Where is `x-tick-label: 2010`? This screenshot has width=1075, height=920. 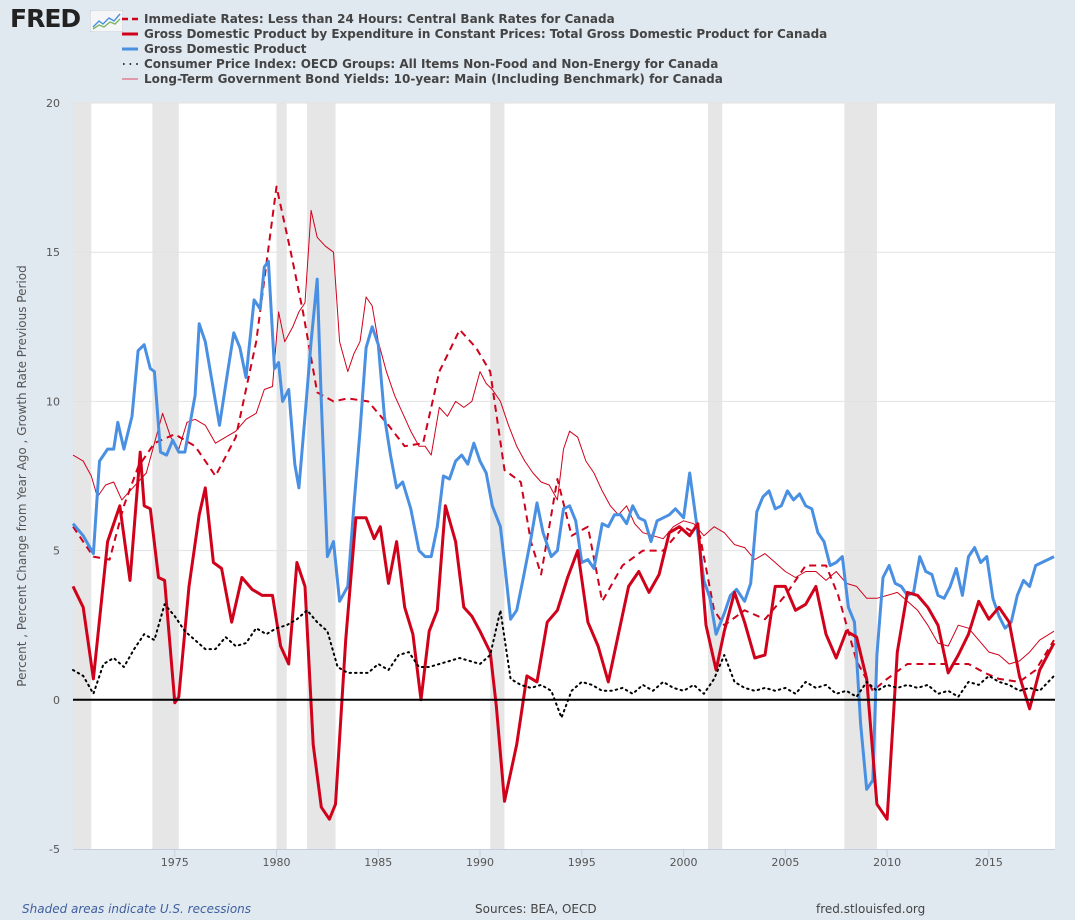 x-tick-label: 2010 is located at coordinates (887, 862).